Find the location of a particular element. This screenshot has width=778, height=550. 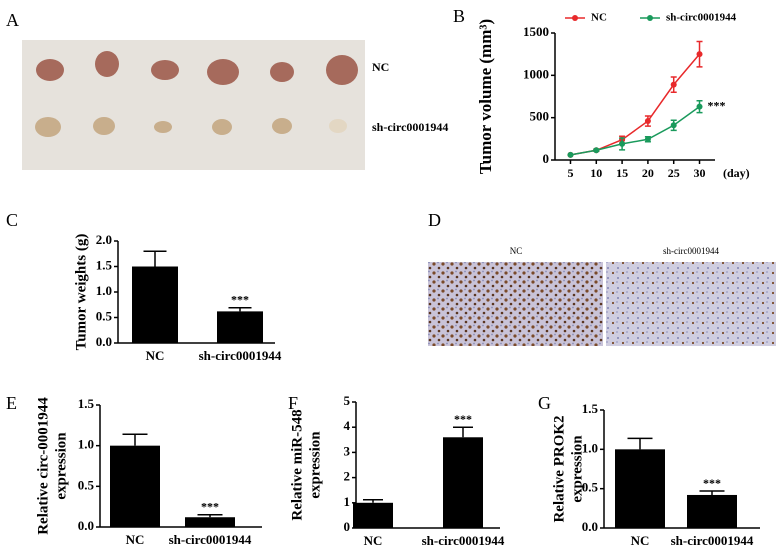

panel-letter: D is located at coordinates (434, 220).